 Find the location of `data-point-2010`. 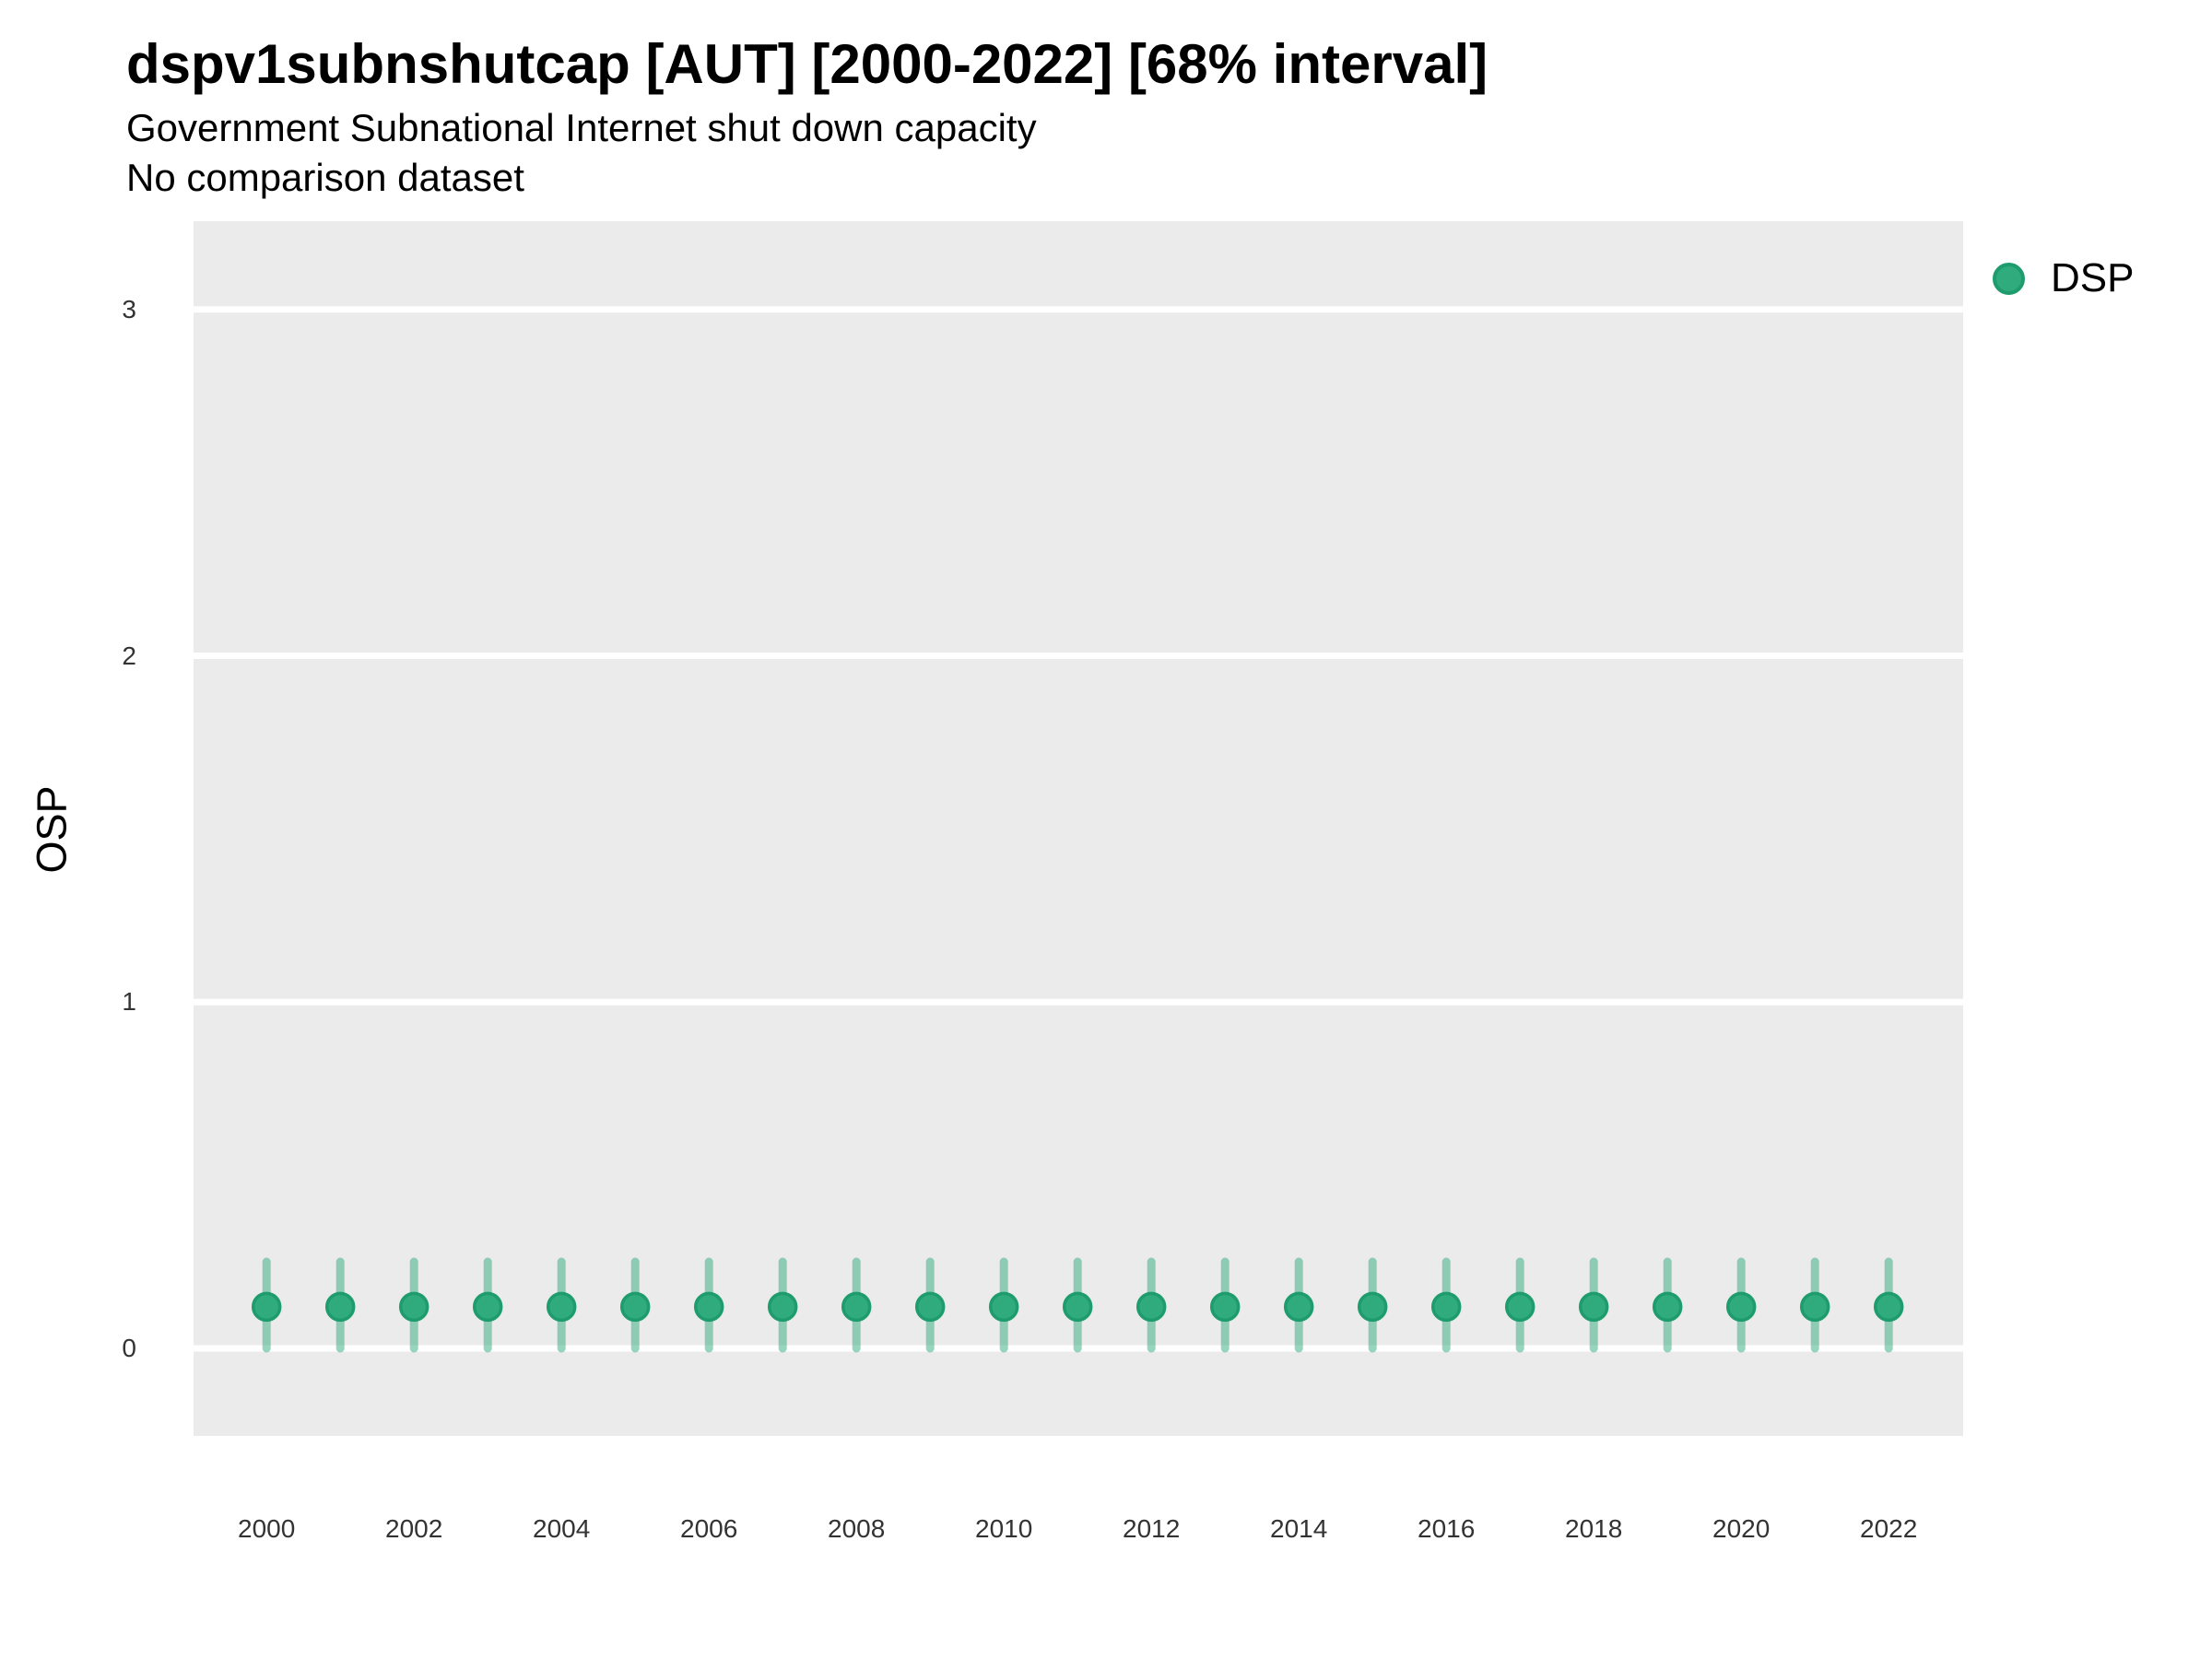

data-point-2010 is located at coordinates (1003, 1307).